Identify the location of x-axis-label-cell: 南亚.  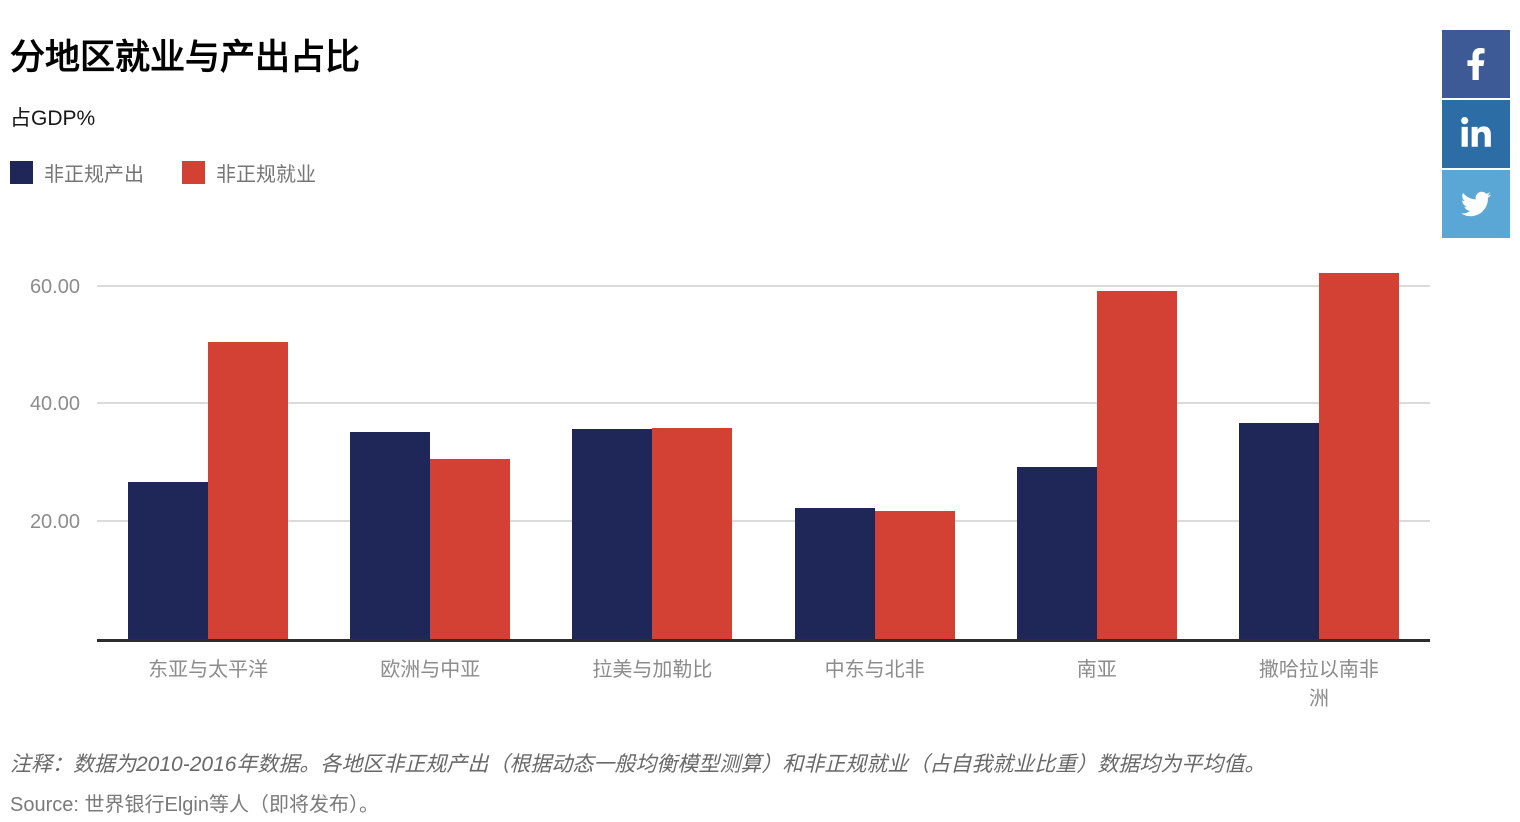
(1097, 685).